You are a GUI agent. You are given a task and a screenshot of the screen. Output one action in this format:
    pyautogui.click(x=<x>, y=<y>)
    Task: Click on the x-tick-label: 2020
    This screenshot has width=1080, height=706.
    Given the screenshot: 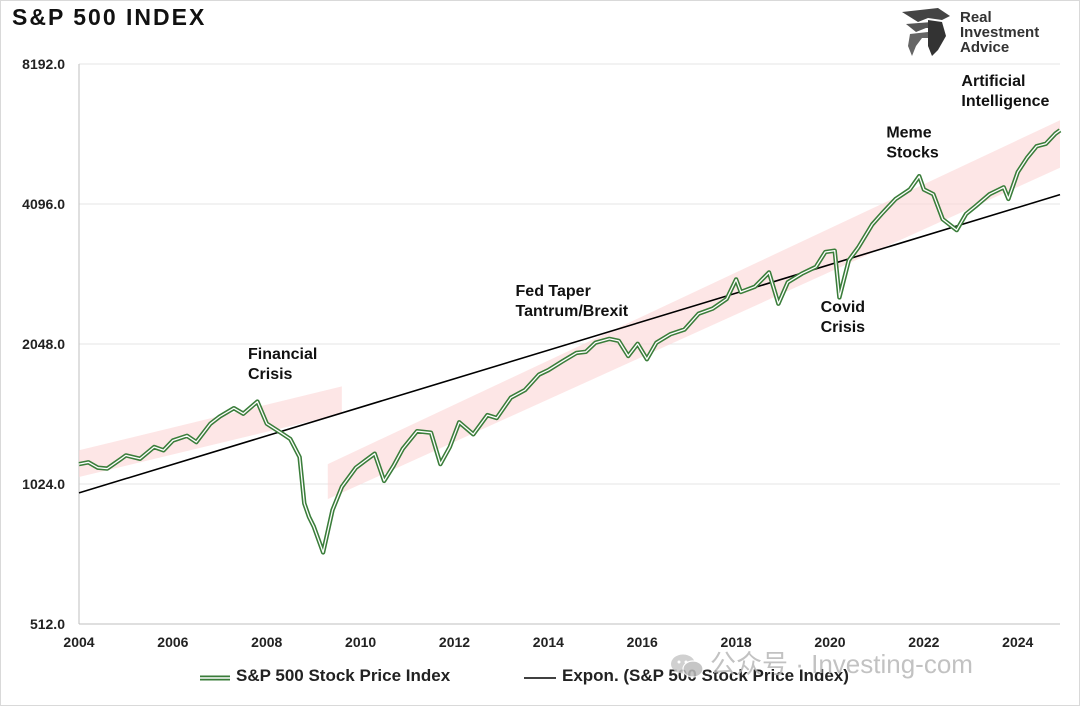 What is the action you would take?
    pyautogui.click(x=829, y=642)
    